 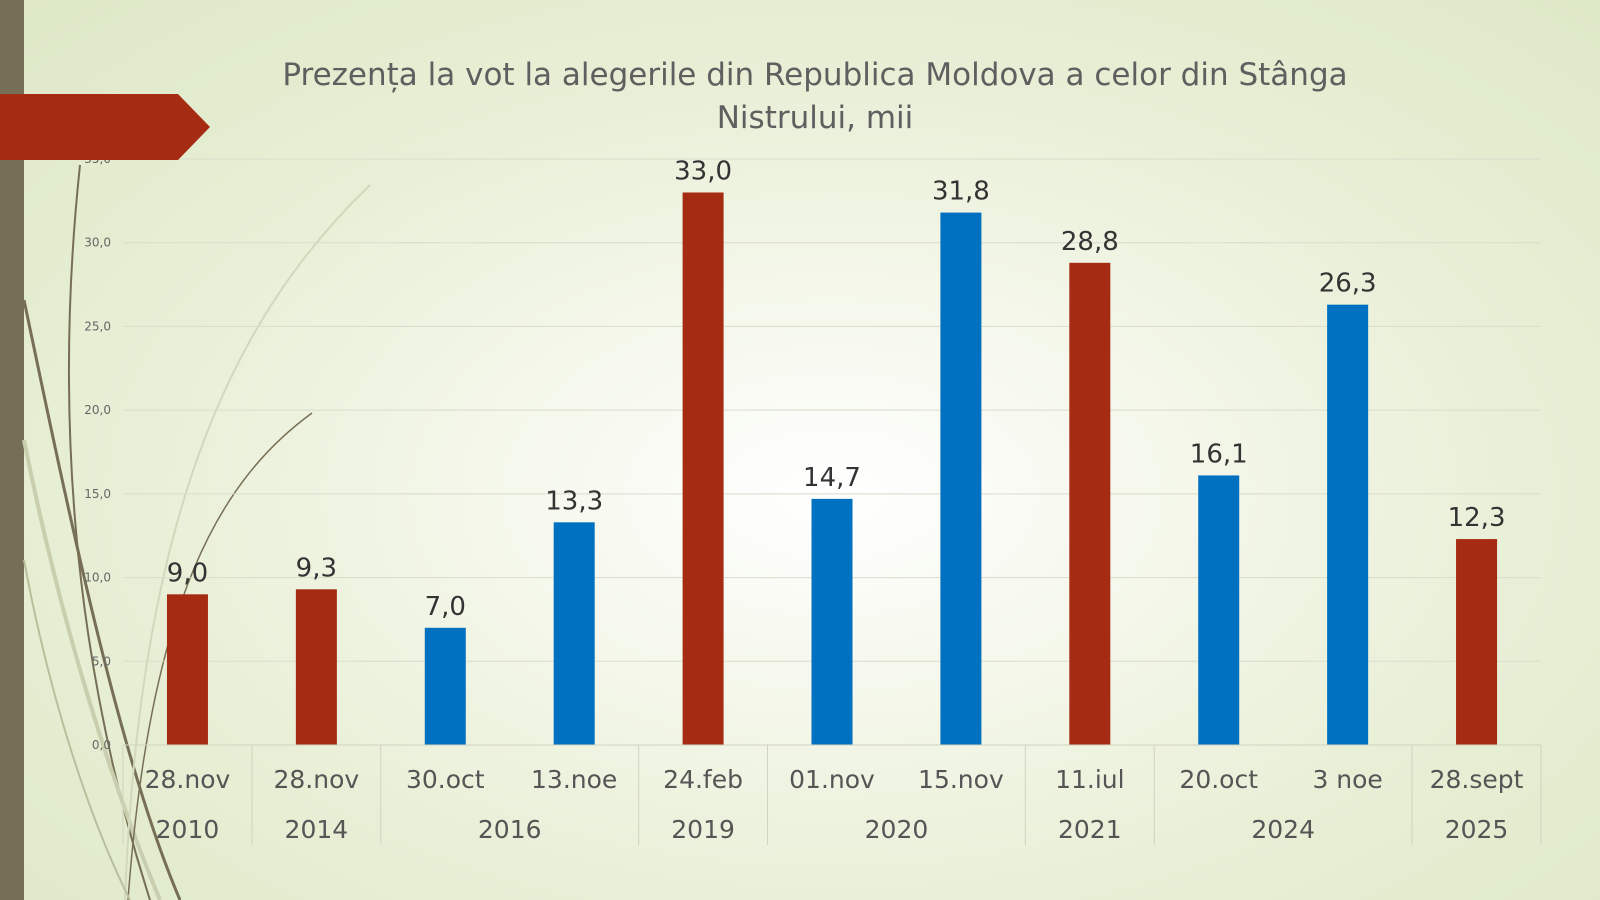 What do you see at coordinates (1090, 779) in the screenshot?
I see `category-label: 11.iul` at bounding box center [1090, 779].